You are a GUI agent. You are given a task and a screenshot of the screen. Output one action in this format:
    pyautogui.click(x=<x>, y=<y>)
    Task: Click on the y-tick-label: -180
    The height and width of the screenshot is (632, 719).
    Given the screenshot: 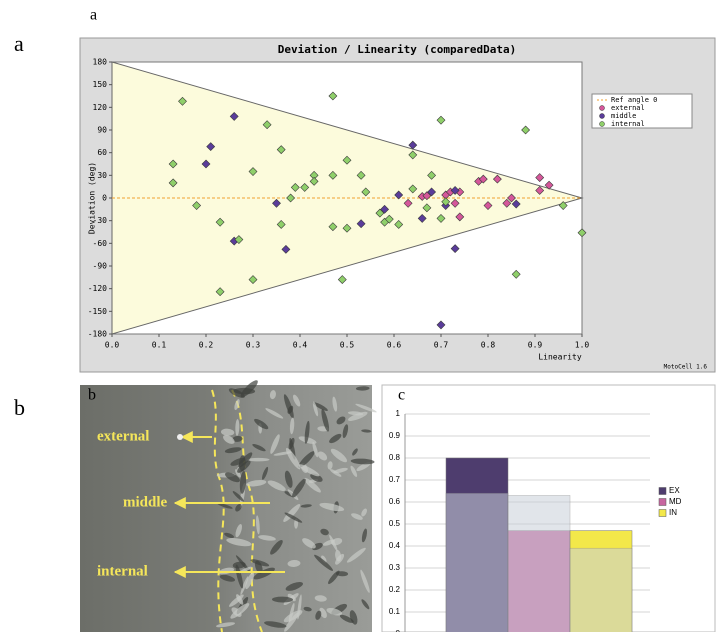 What is the action you would take?
    pyautogui.click(x=97, y=334)
    